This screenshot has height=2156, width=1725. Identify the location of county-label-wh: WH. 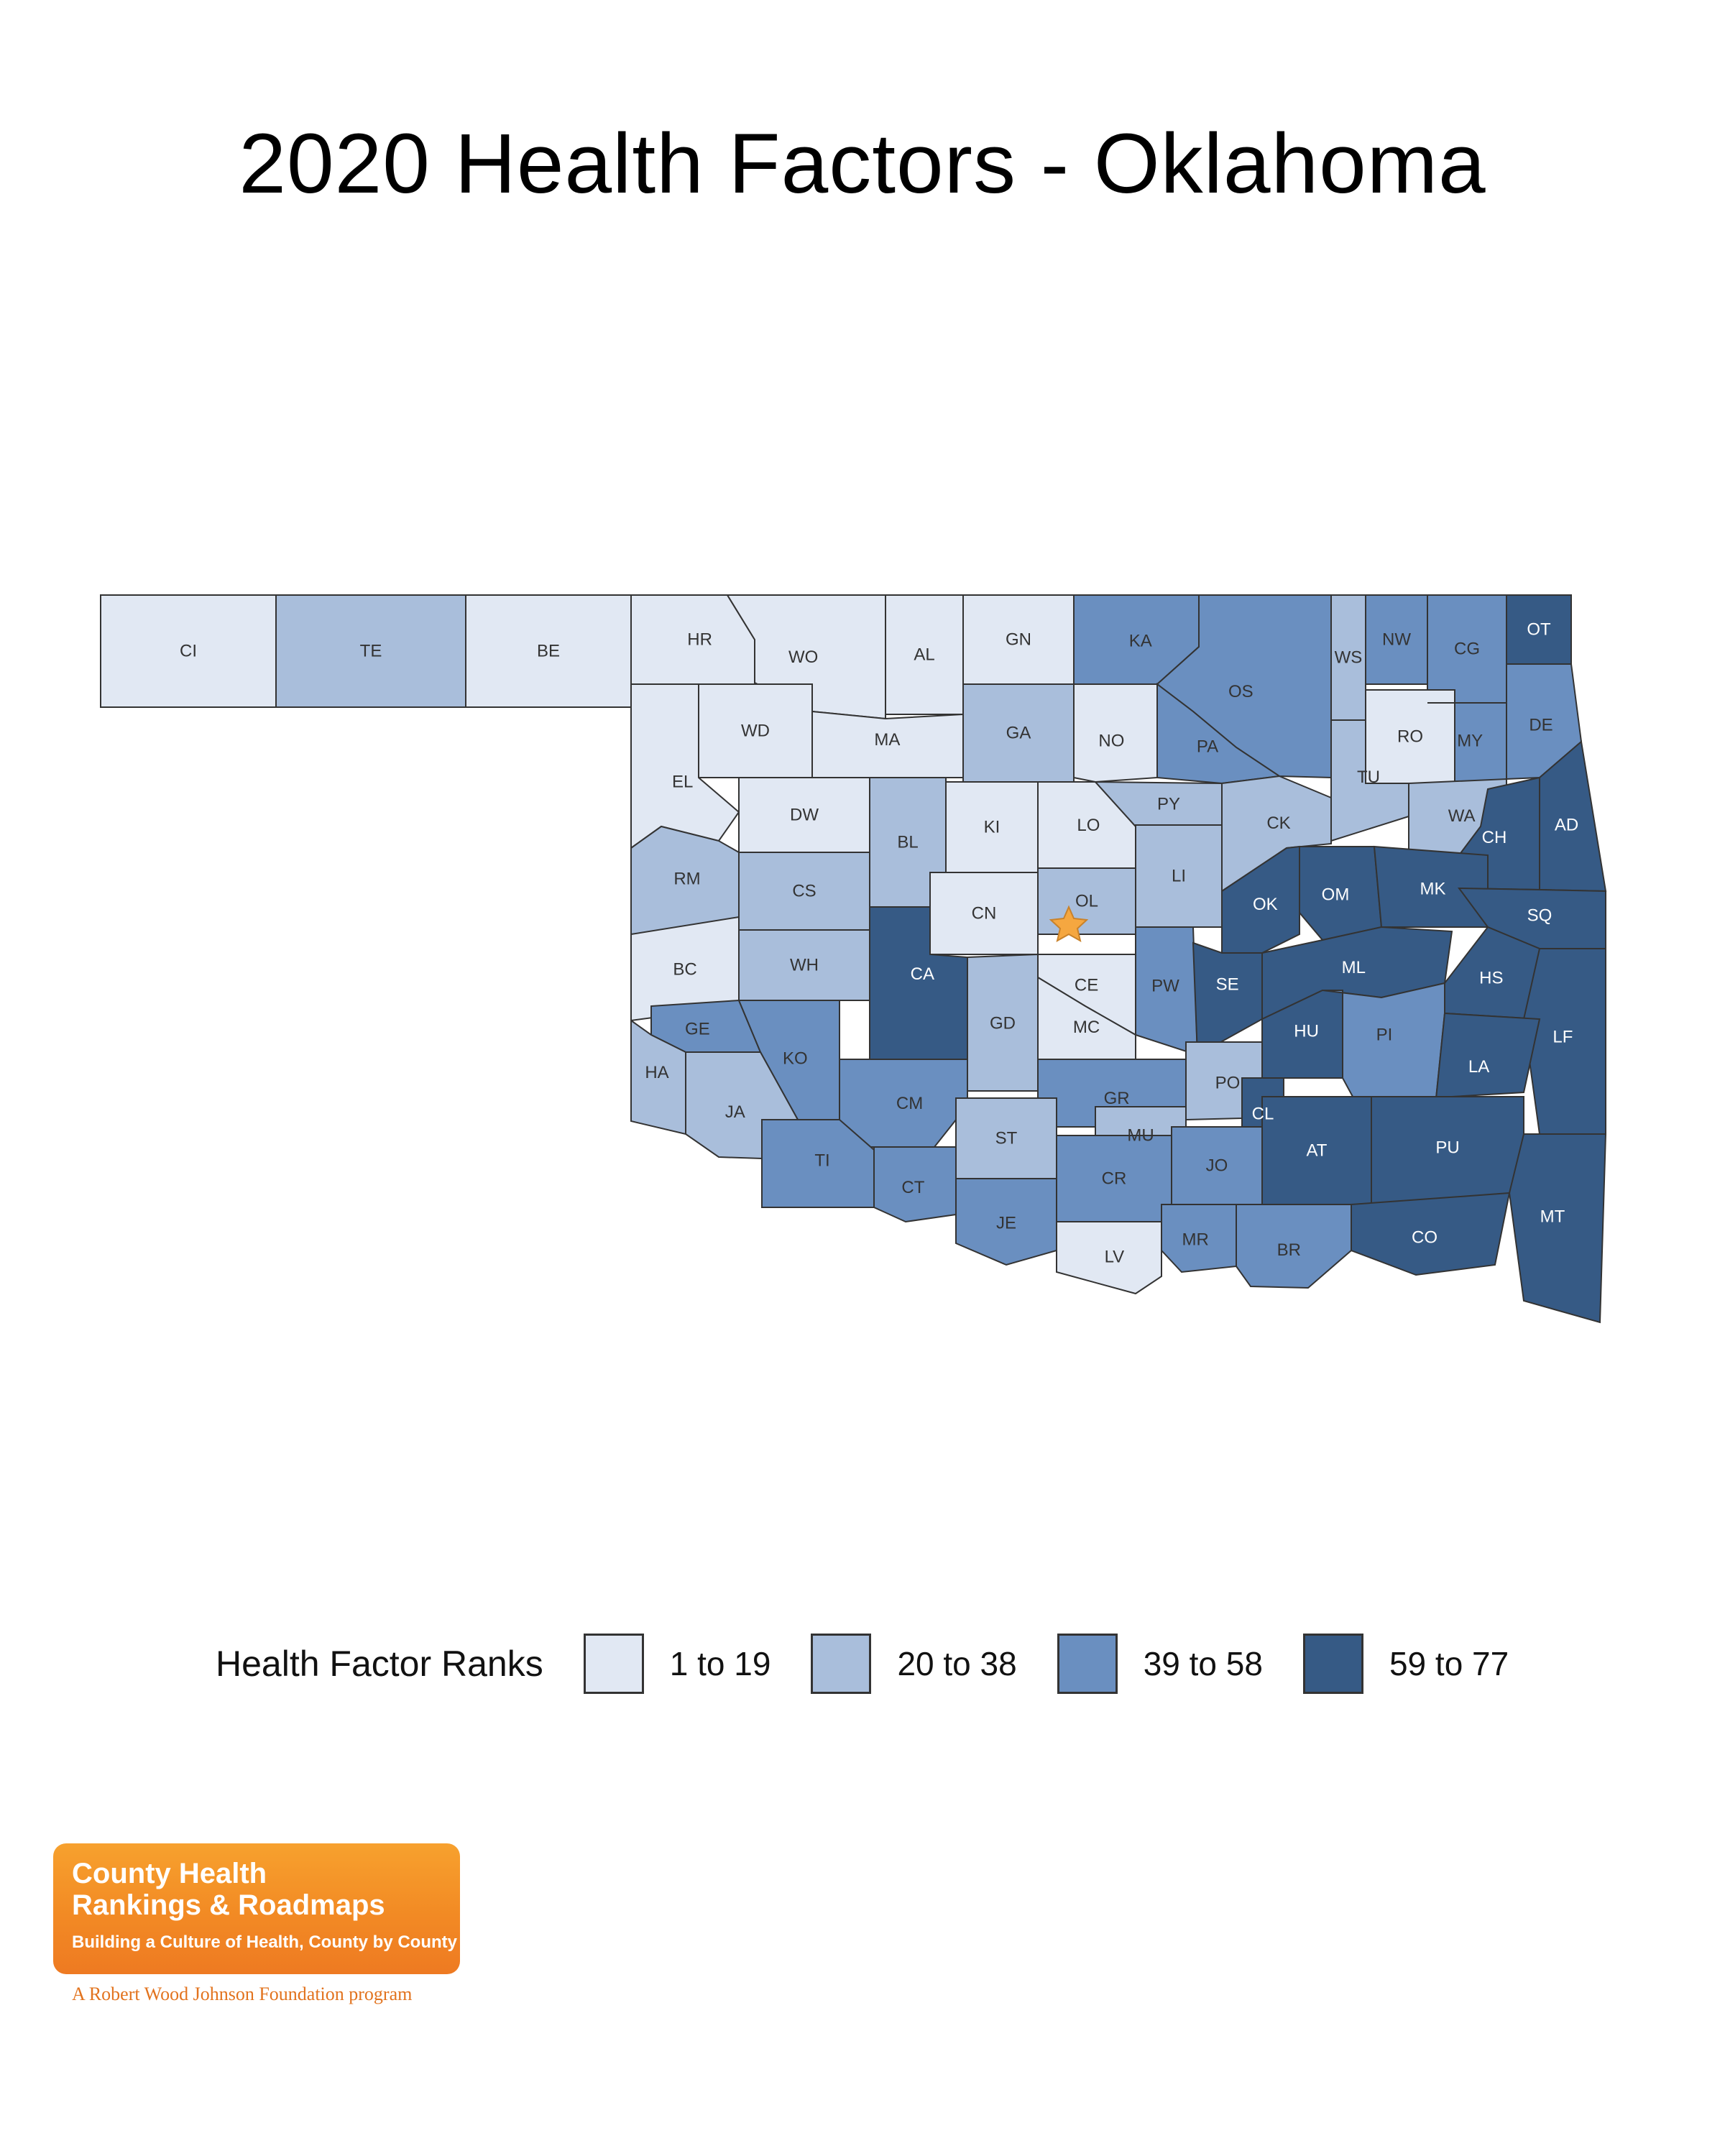
(804, 965).